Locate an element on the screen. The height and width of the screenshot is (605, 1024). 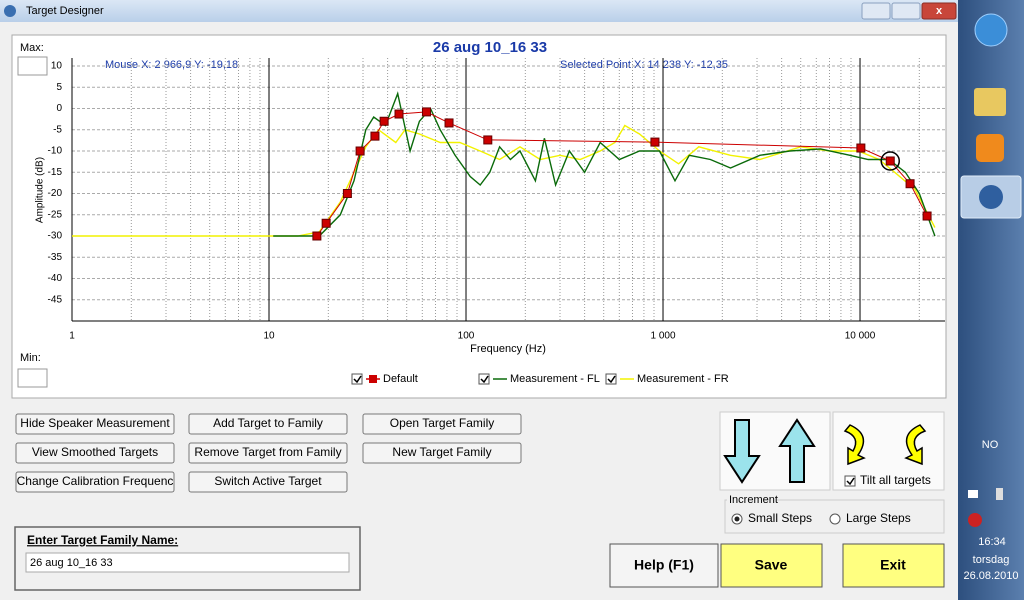
app-glyph is located at coordinates (991, 197).